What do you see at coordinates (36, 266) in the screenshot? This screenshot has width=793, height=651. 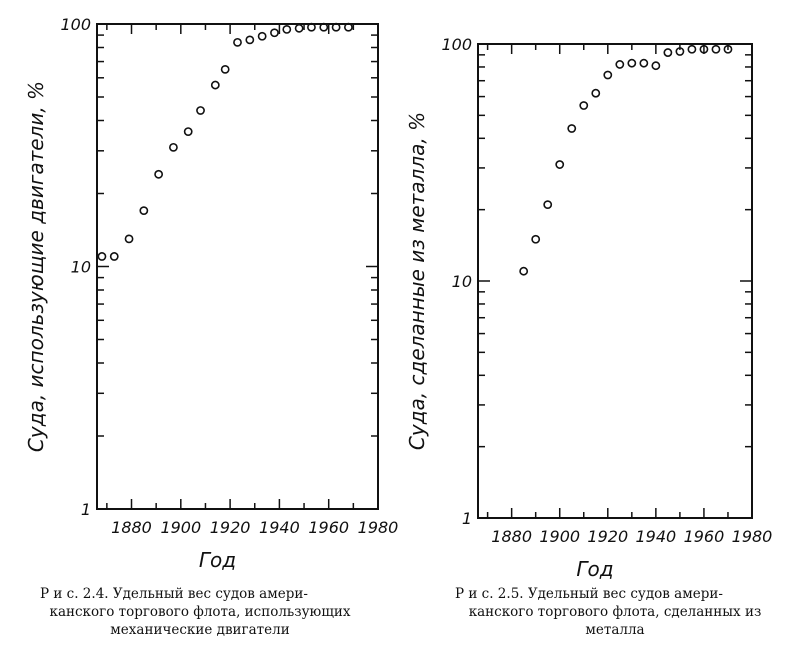 I see `y-axis-title: Суда, использующие двигатели, %` at bounding box center [36, 266].